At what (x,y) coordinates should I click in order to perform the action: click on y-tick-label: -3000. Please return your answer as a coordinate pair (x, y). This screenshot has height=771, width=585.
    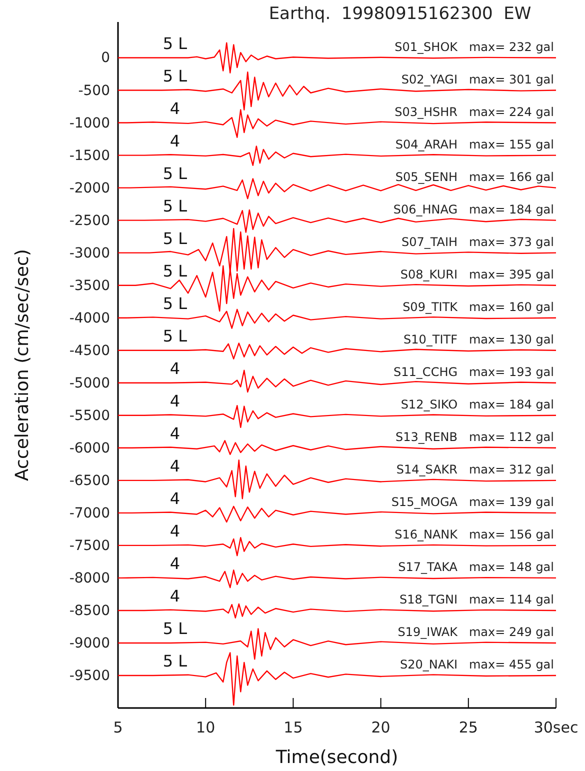
    Looking at the image, I should click on (89, 253).